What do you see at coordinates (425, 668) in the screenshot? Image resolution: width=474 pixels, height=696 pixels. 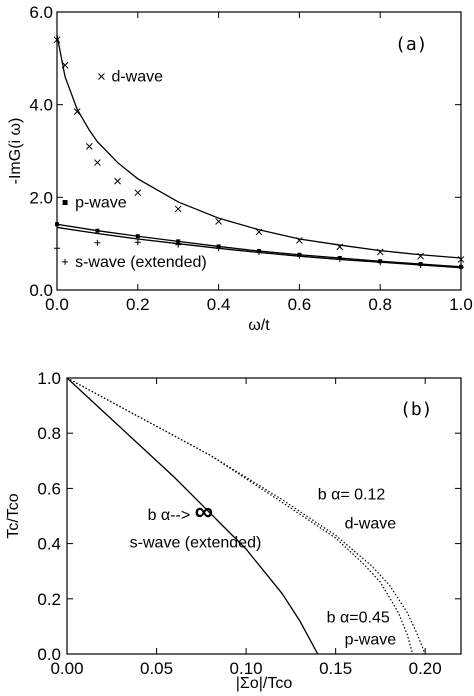 I see `b-xtick-label: 0.20` at bounding box center [425, 668].